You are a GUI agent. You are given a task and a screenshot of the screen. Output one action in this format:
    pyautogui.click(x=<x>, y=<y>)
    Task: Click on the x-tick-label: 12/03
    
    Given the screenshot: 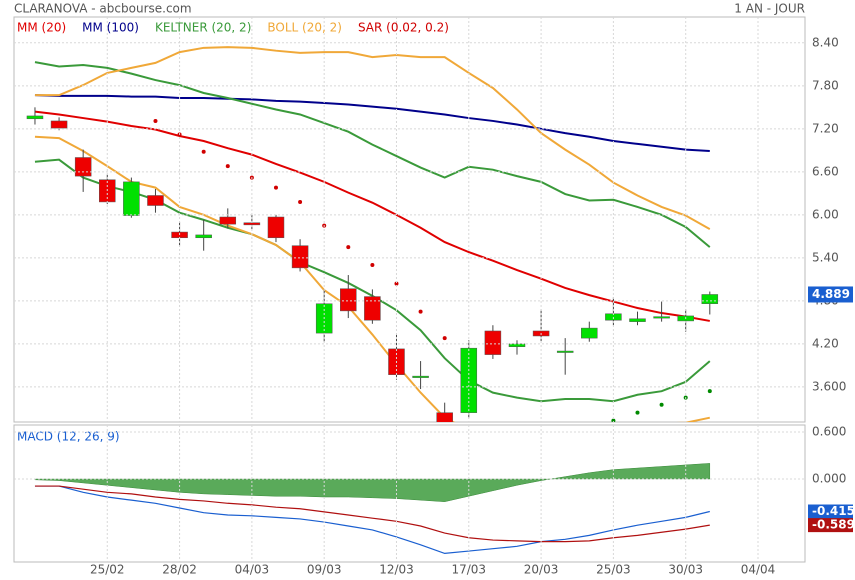 What is the action you would take?
    pyautogui.click(x=396, y=570)
    